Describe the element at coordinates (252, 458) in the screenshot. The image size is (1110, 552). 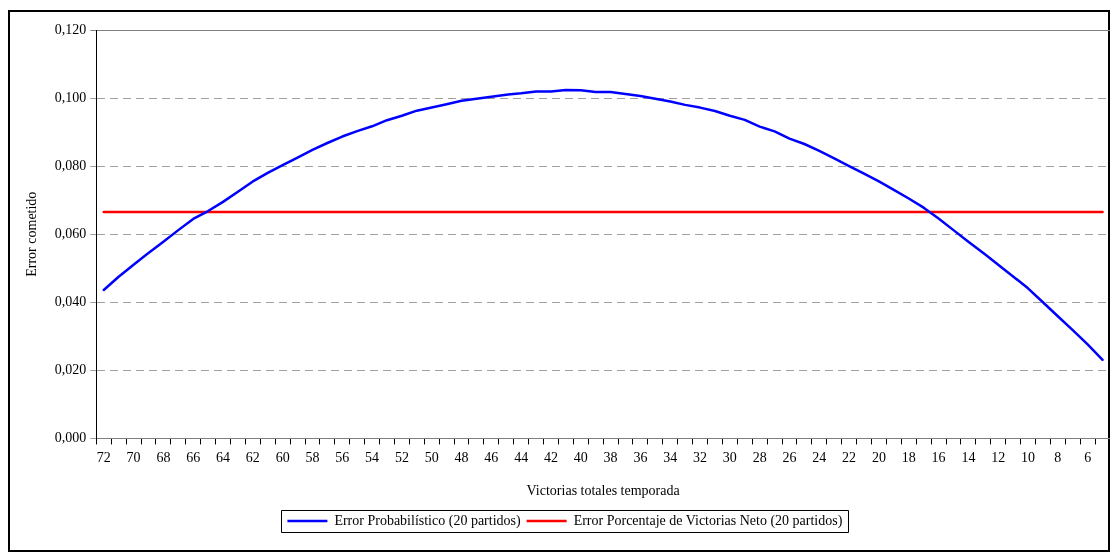
I see `x-tick-label: 62` at that location.